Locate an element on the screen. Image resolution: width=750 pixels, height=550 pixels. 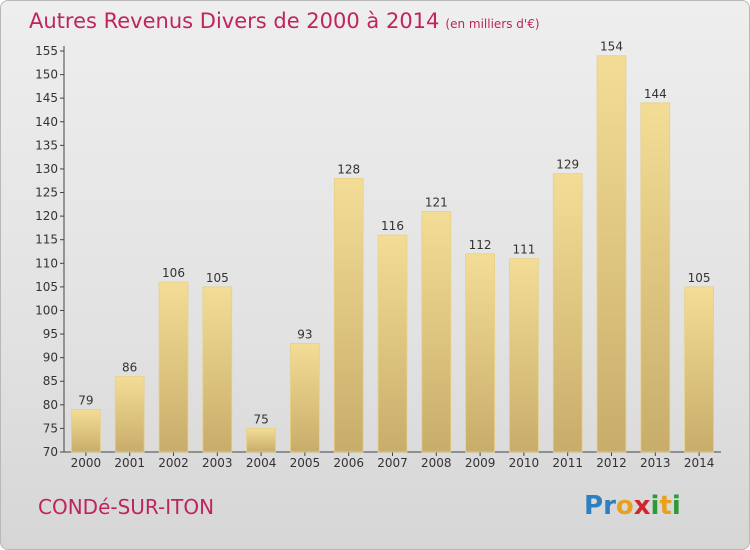
x-tick-label: 2009 is located at coordinates (480, 463).